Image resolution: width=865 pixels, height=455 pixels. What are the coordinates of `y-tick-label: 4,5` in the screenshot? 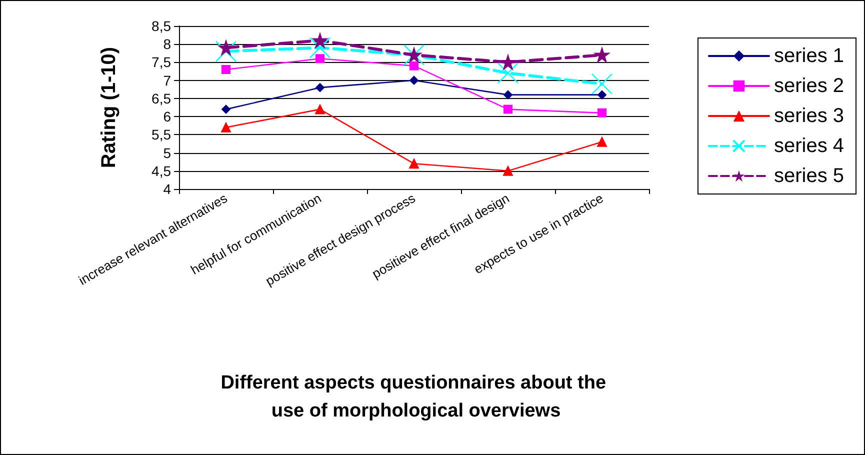 It's located at (162, 170).